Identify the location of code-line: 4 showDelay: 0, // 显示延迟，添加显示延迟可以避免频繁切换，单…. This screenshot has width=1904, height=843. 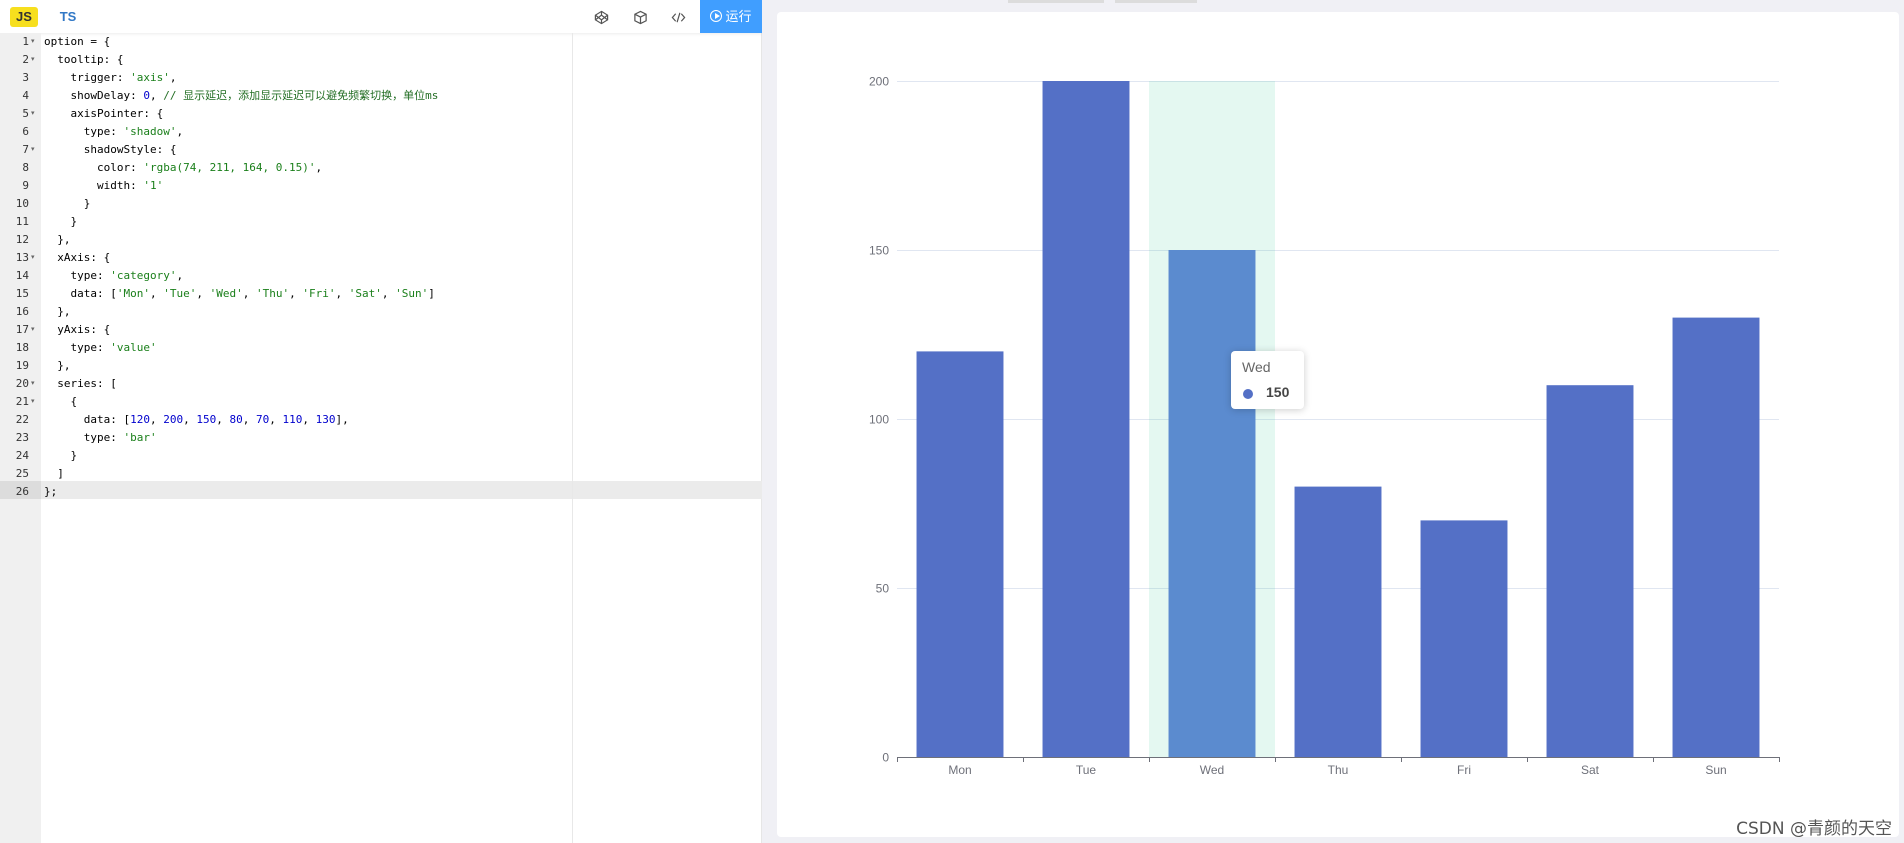
(381, 96).